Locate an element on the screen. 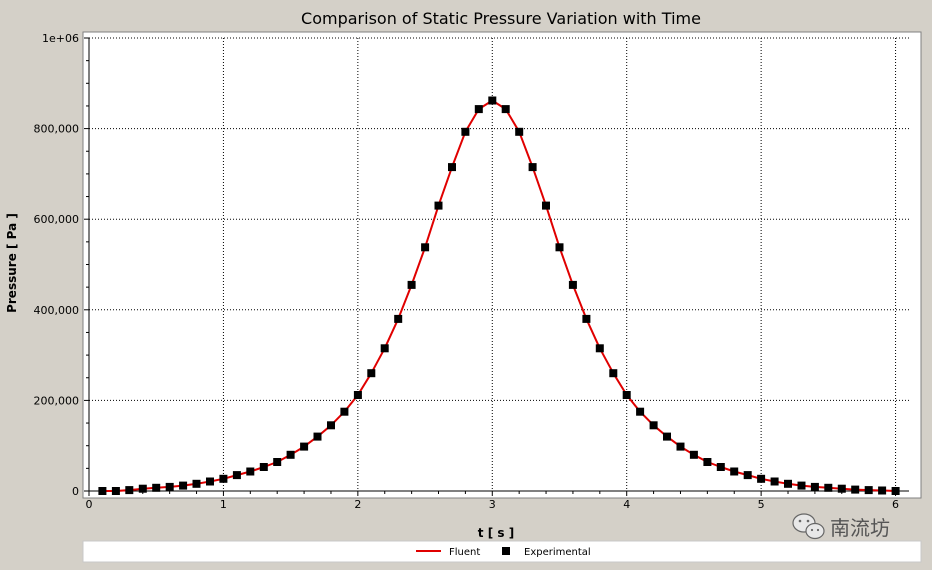 The width and height of the screenshot is (932, 570). legend-fluent-label: Fluent is located at coordinates (464, 552).